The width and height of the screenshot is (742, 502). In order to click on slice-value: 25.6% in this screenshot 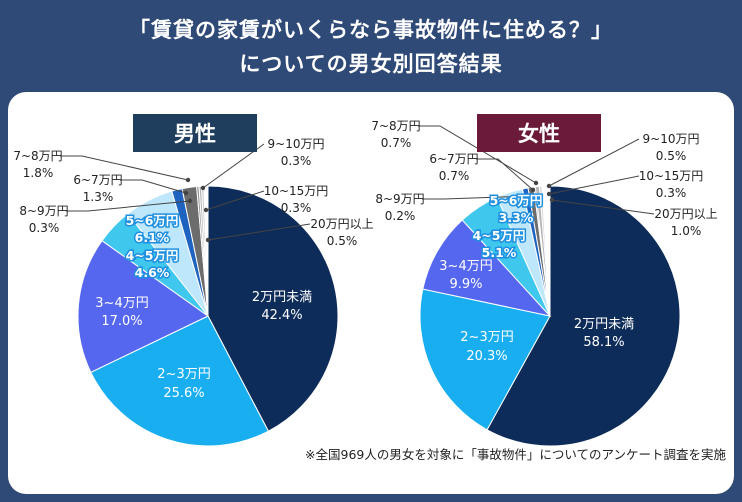, I will do `click(183, 393)`.